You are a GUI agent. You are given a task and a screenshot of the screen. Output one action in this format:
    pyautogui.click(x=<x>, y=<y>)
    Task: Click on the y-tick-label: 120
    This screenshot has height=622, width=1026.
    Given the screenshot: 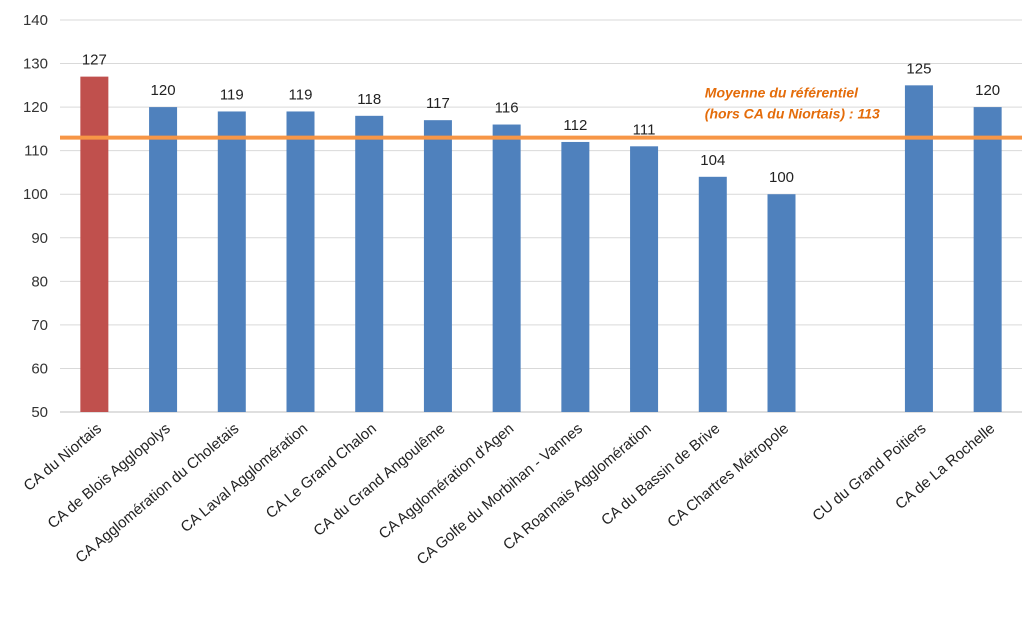 What is the action you would take?
    pyautogui.click(x=35, y=107)
    